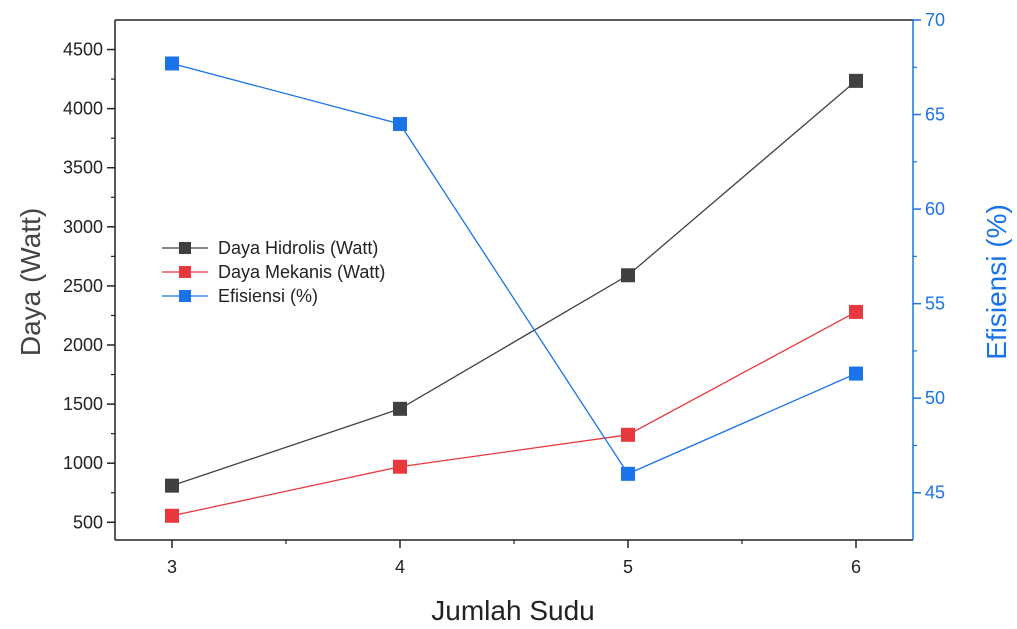 Image resolution: width=1017 pixels, height=629 pixels. What do you see at coordinates (929, 256) in the screenshot?
I see `y-axis-right: 45 50 55 60 65 70` at bounding box center [929, 256].